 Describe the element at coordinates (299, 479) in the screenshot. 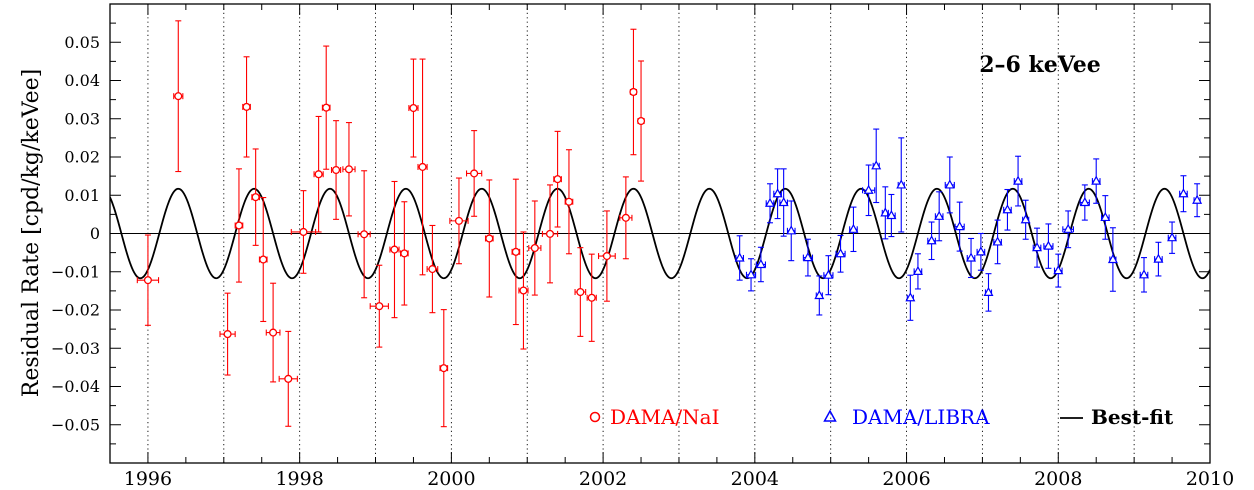

I see `x-tick-label: 1998` at that location.